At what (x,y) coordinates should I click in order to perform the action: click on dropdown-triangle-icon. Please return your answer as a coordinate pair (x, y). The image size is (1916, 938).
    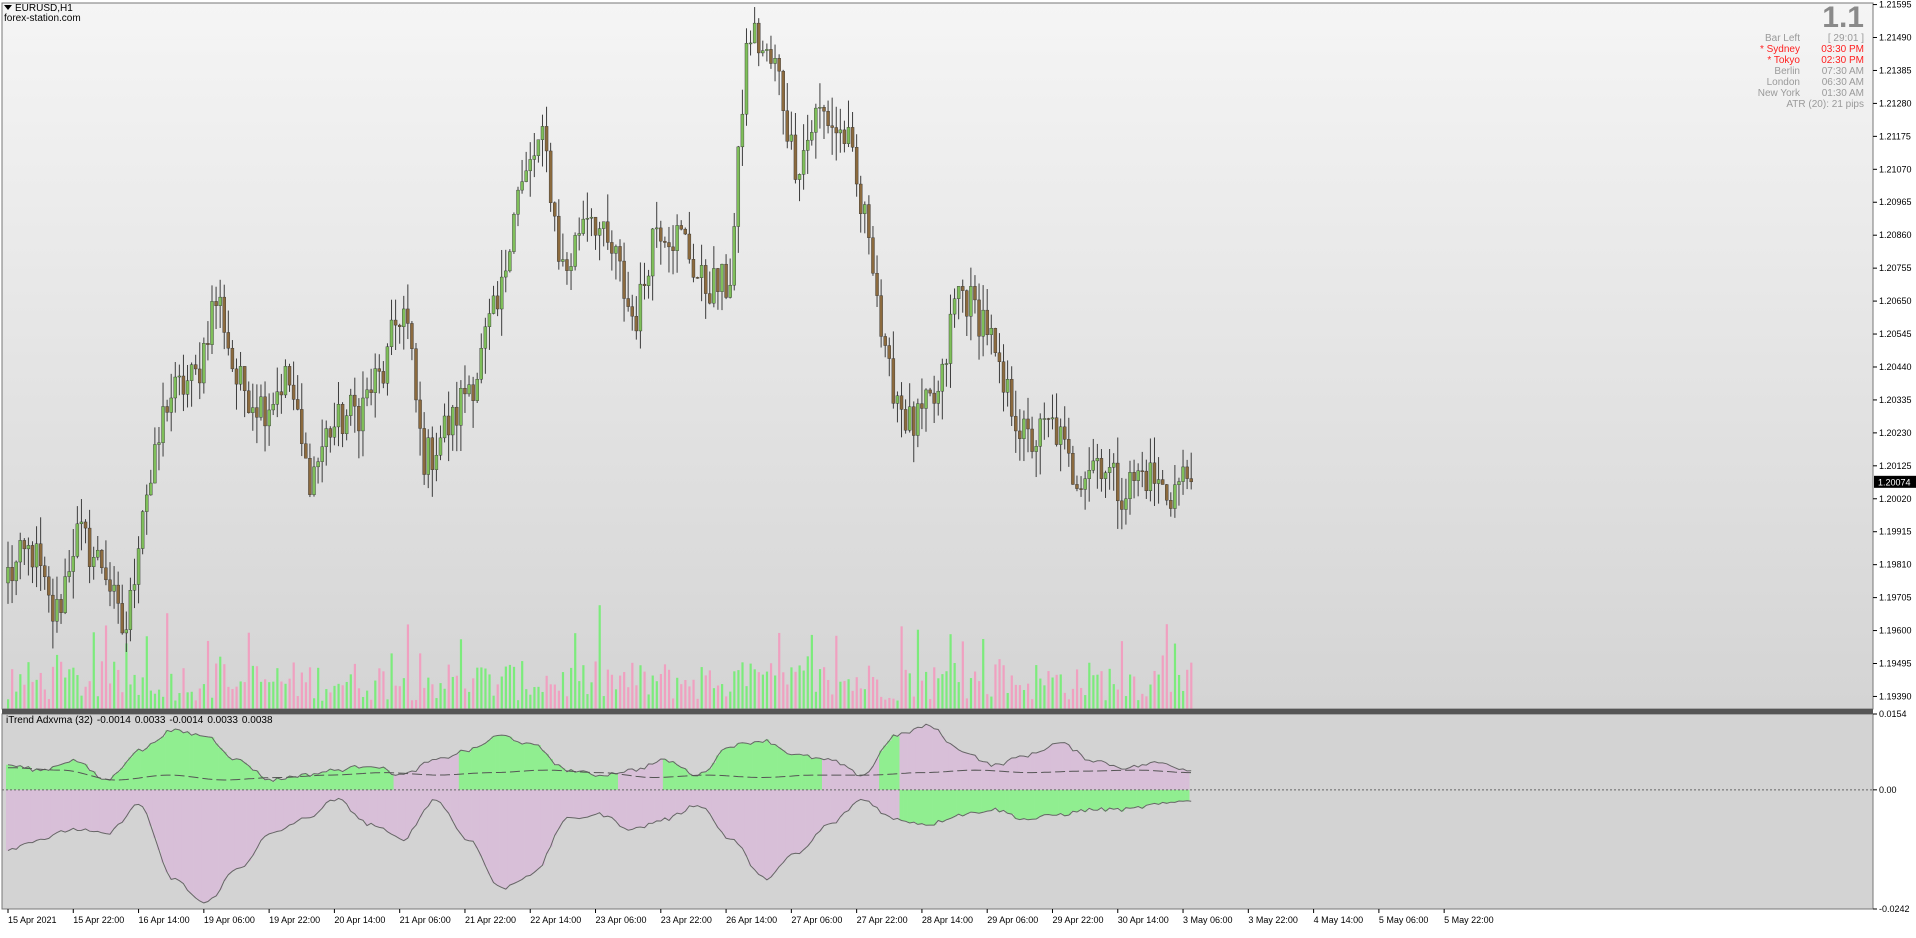
    Looking at the image, I should click on (8, 7).